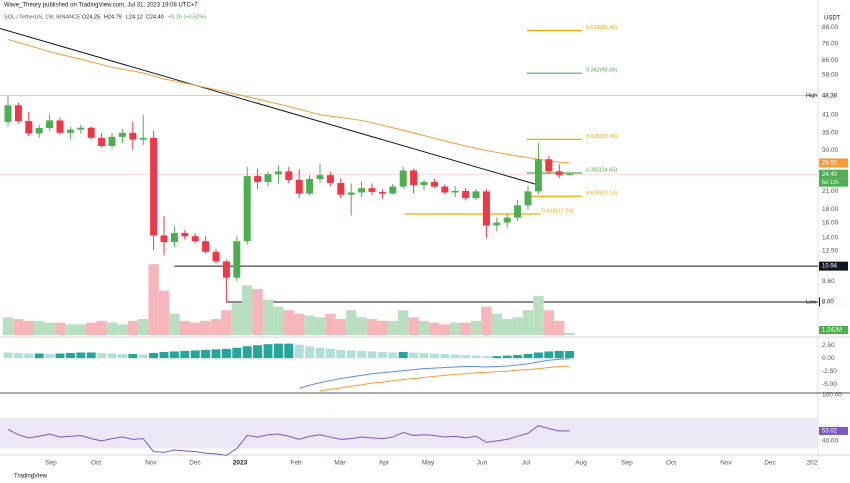 This screenshot has height=483, width=850. Describe the element at coordinates (828, 358) in the screenshot. I see `macd-tick-label: 0.00` at that location.